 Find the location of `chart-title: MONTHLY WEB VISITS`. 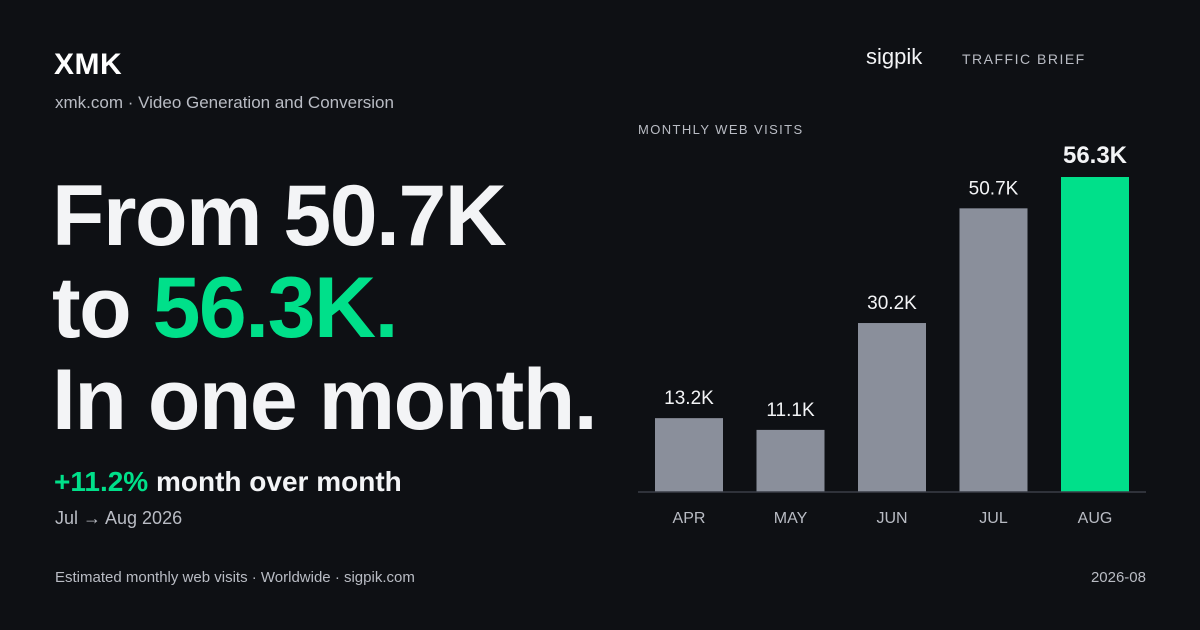

chart-title: MONTHLY WEB VISITS is located at coordinates (721, 129).